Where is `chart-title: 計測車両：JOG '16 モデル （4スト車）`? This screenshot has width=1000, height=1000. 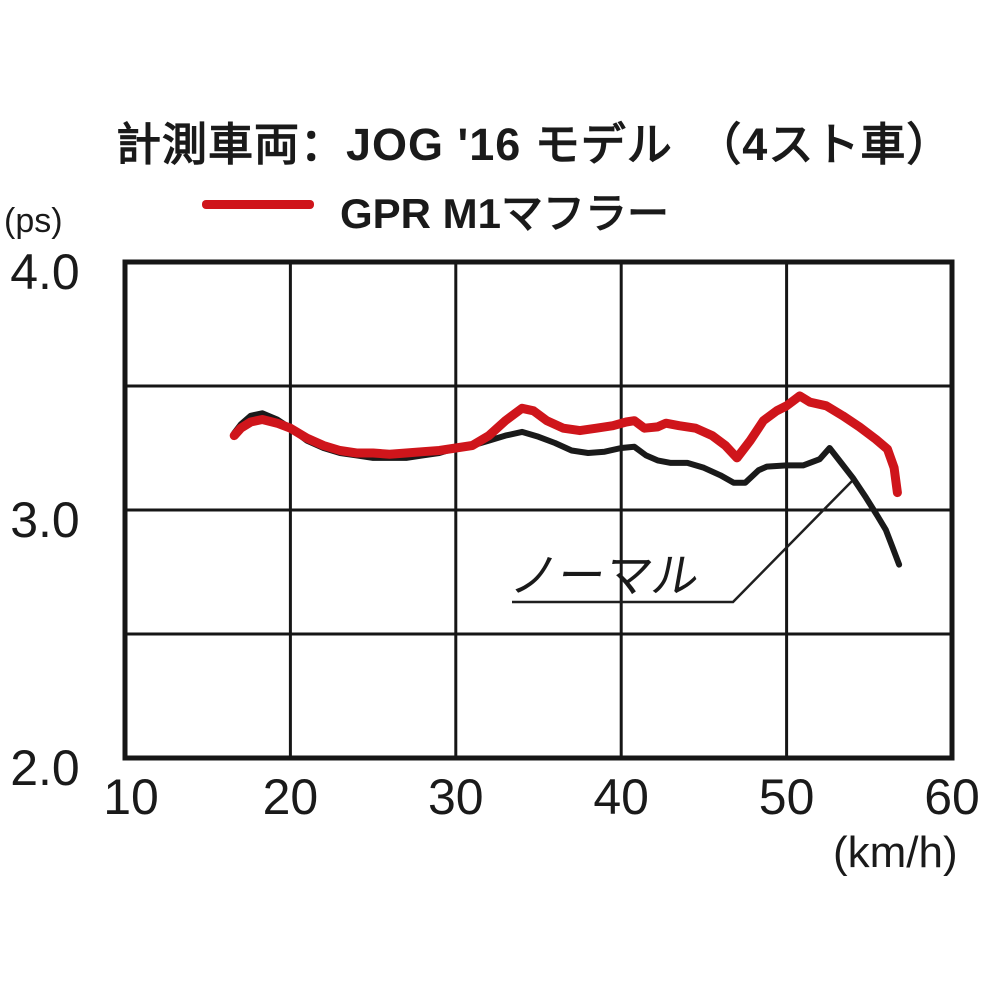 chart-title: 計測車両：JOG '16 モデル （4スト車） is located at coordinates (534, 144).